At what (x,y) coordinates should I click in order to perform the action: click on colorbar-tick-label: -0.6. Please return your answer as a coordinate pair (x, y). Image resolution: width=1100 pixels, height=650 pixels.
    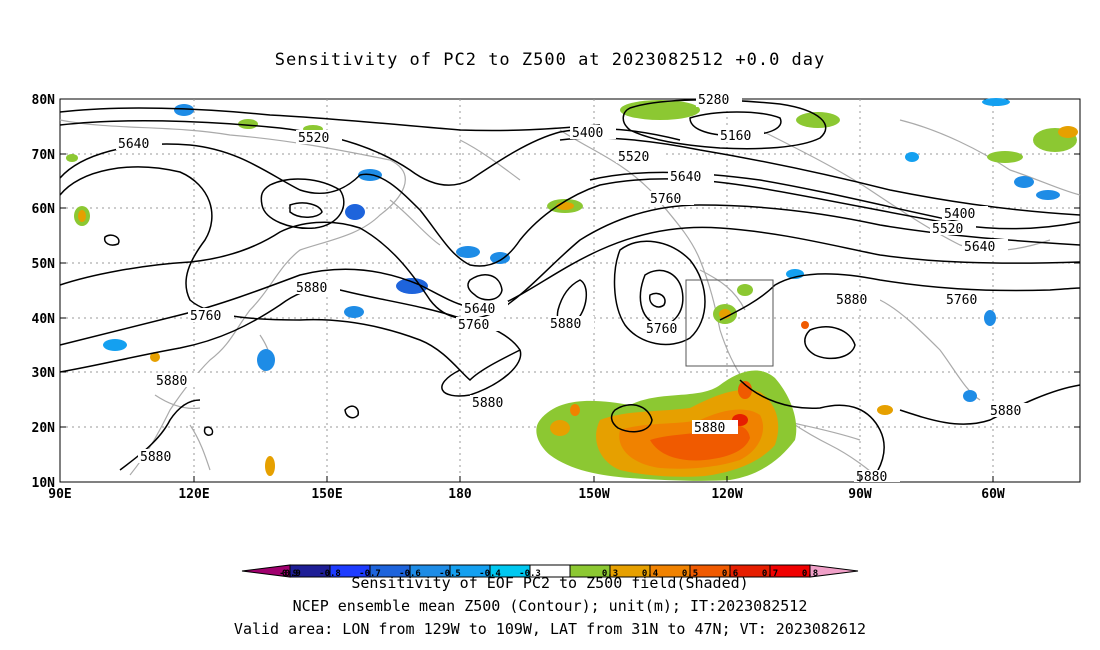
    Looking at the image, I should click on (410, 574).